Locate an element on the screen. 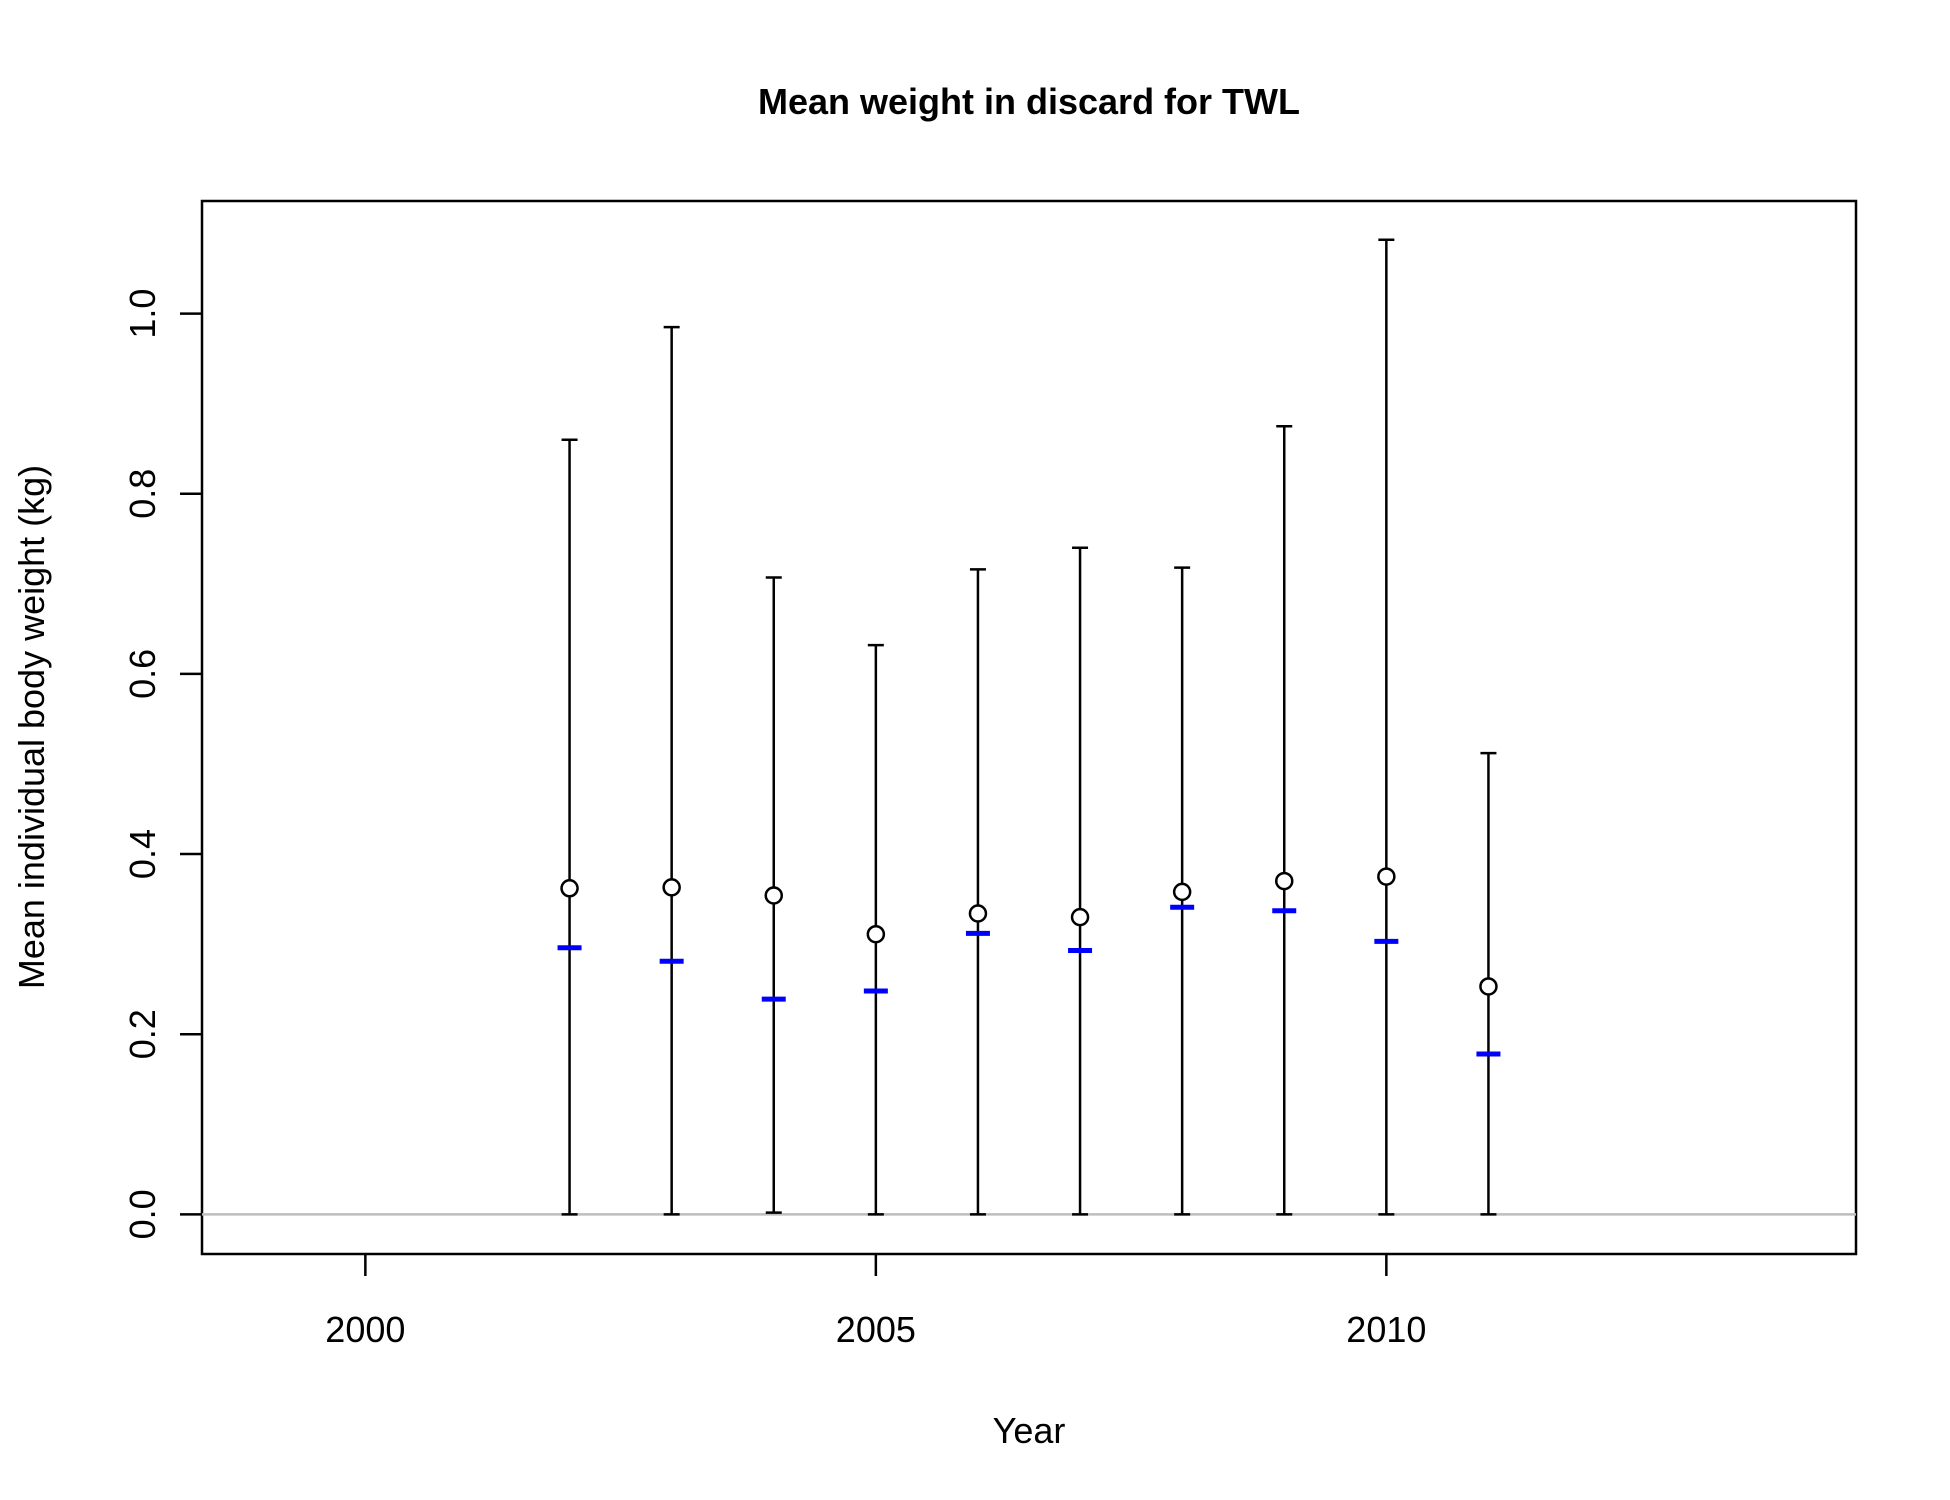 This screenshot has width=1950, height=1500. y-axis: 0.0 0.2 0.4 0.6 0.8 1.0 is located at coordinates (162, 764).